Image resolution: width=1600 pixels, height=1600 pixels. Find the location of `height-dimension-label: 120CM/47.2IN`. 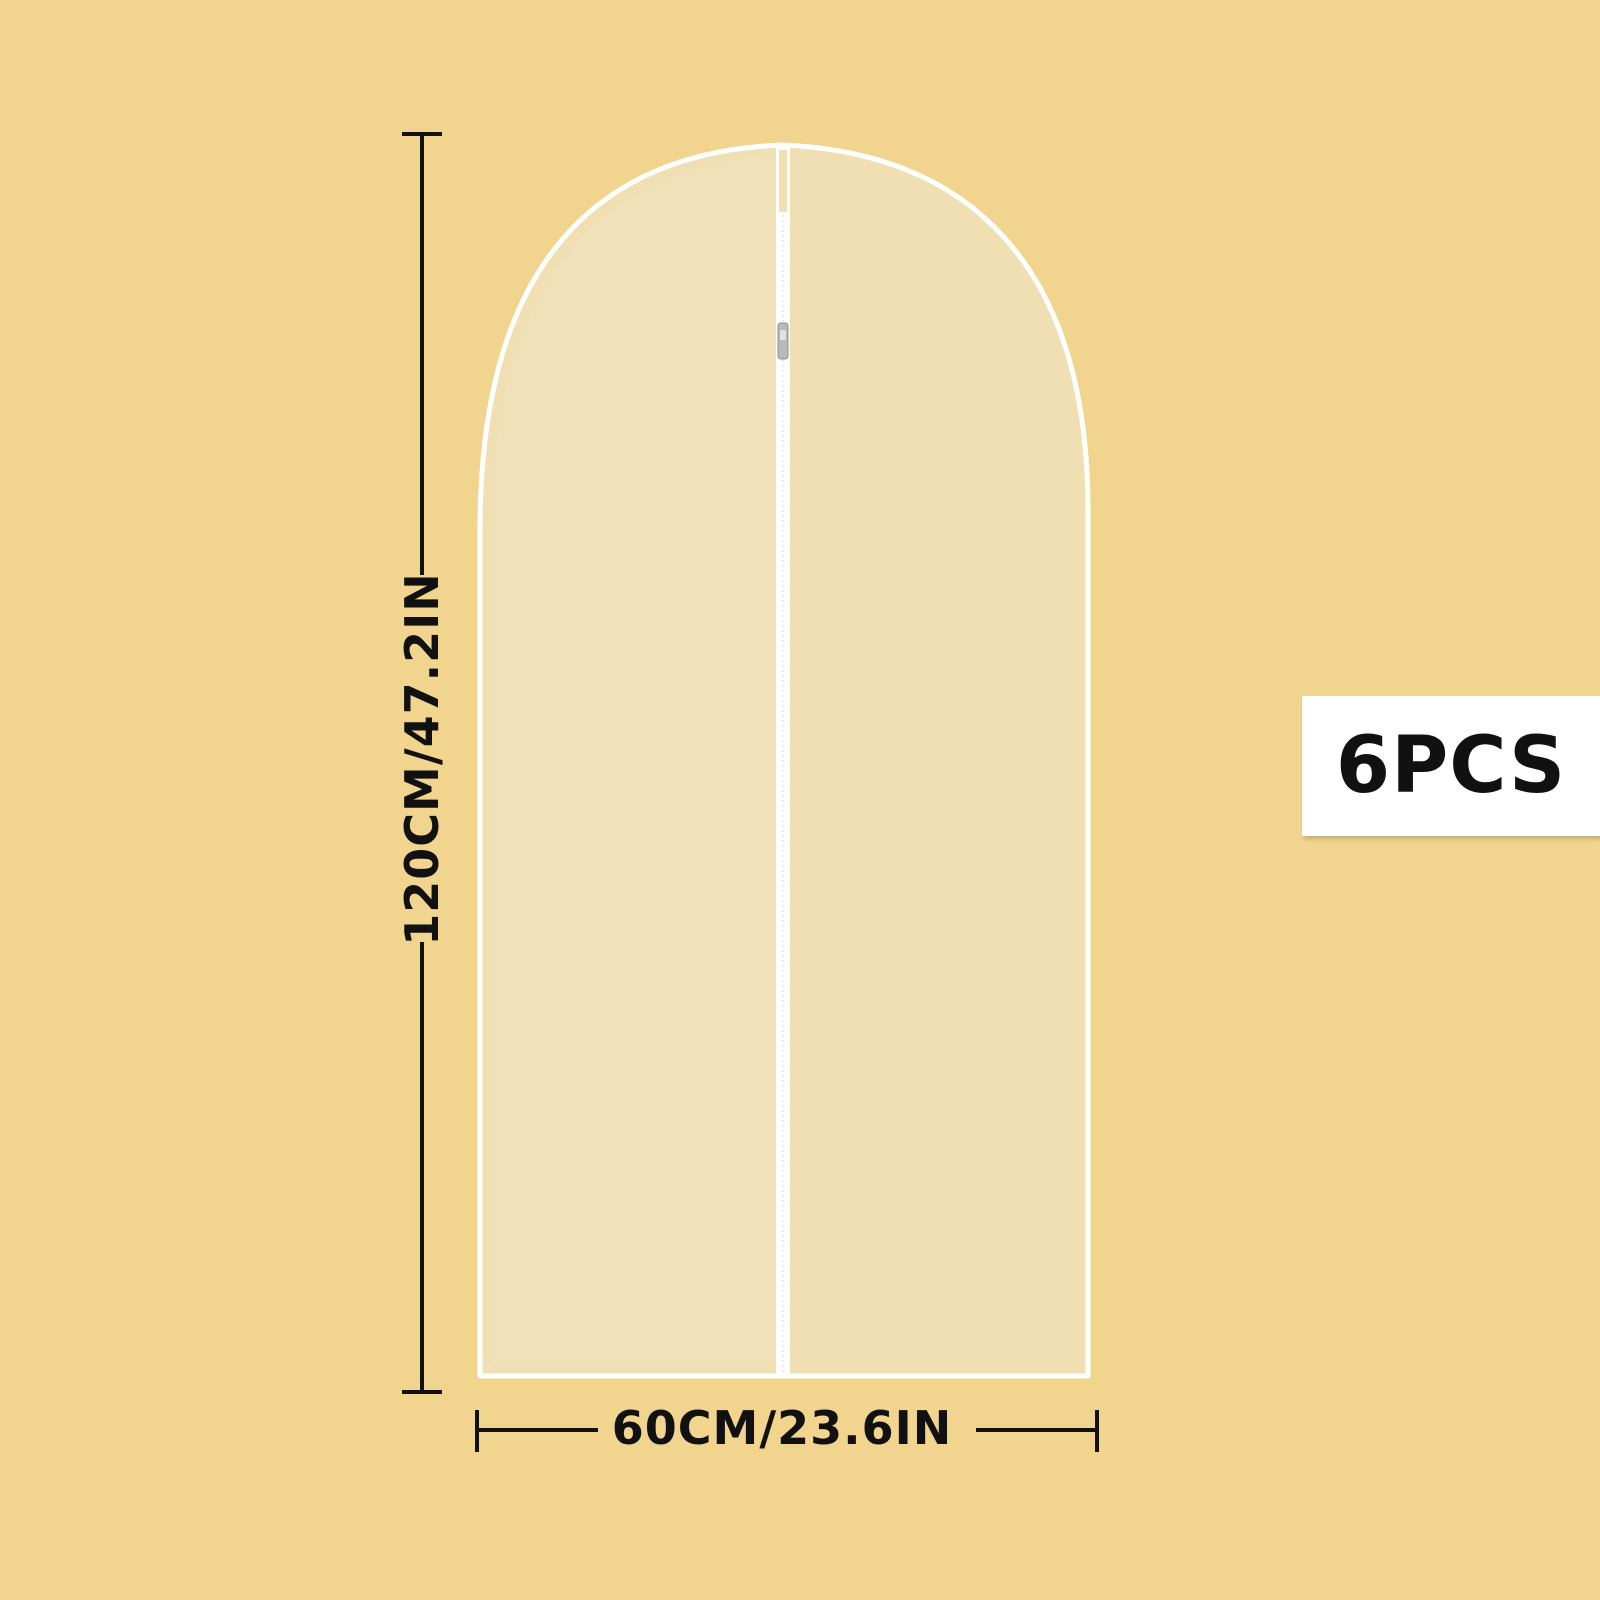

height-dimension-label: 120CM/47.2IN is located at coordinates (422, 759).